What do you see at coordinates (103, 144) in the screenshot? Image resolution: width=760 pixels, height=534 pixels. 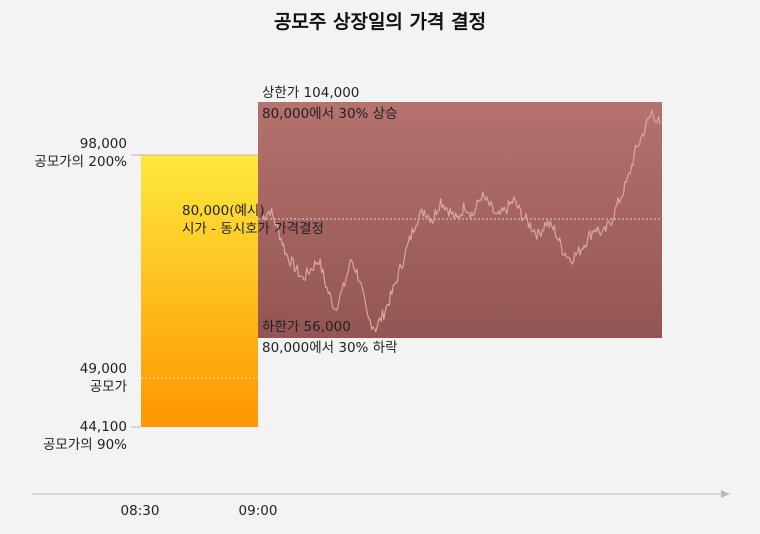 I see `top-price-value: 98,000` at bounding box center [103, 144].